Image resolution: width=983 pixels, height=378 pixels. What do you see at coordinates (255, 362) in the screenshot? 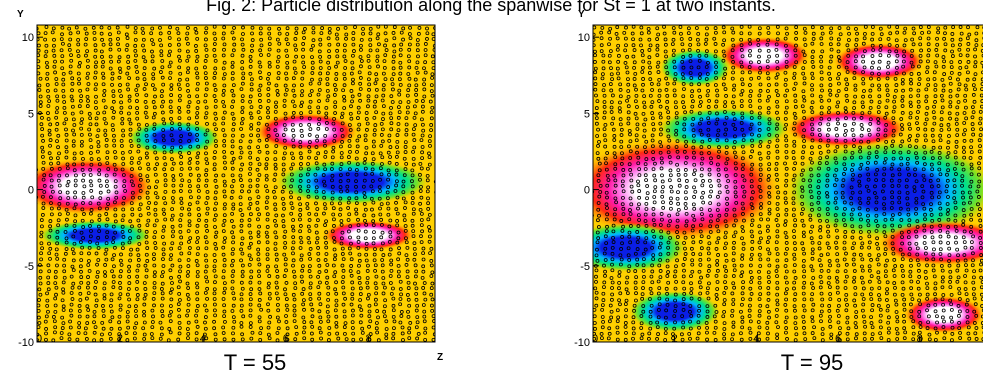
I see `panel-time-label: T = 55` at bounding box center [255, 362].